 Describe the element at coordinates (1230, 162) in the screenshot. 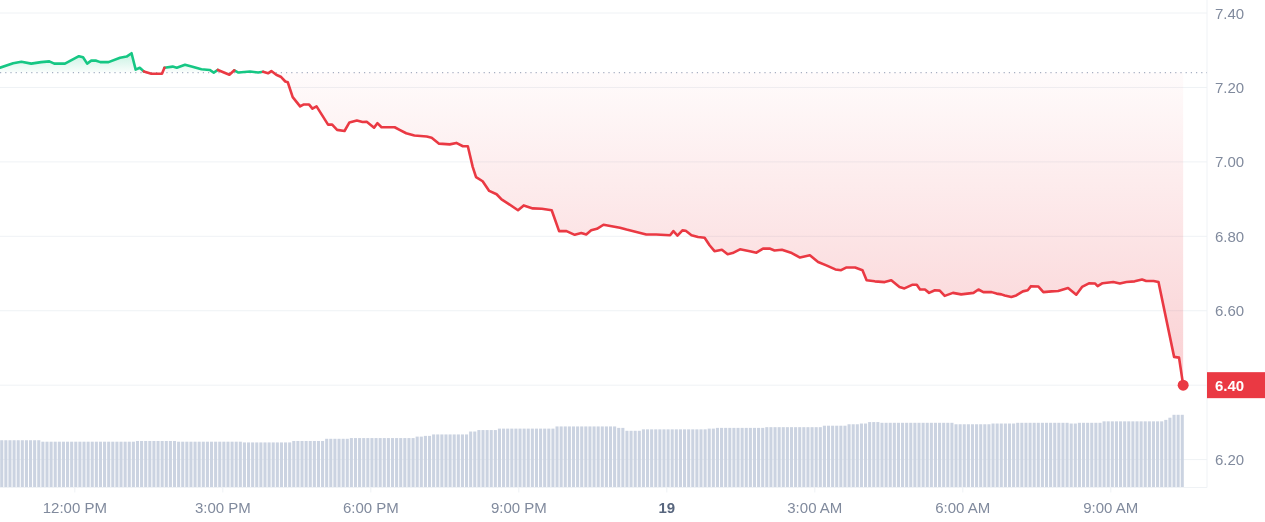

I see `y-tick-label: 7.00` at that location.